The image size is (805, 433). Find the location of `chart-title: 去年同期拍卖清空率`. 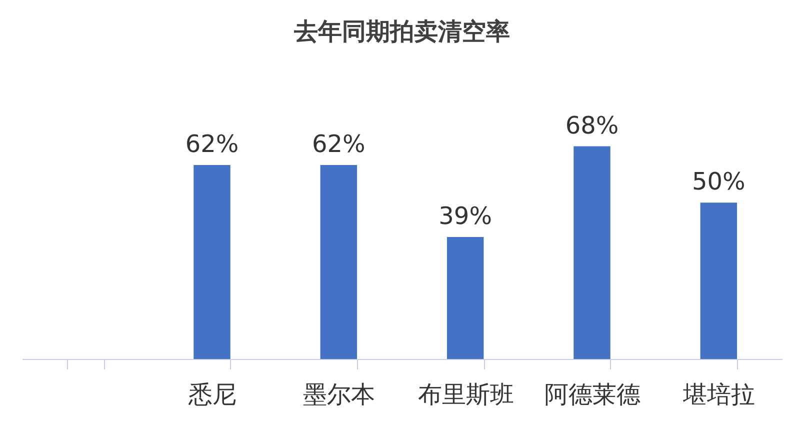

chart-title: 去年同期拍卖清空率 is located at coordinates (401, 31).